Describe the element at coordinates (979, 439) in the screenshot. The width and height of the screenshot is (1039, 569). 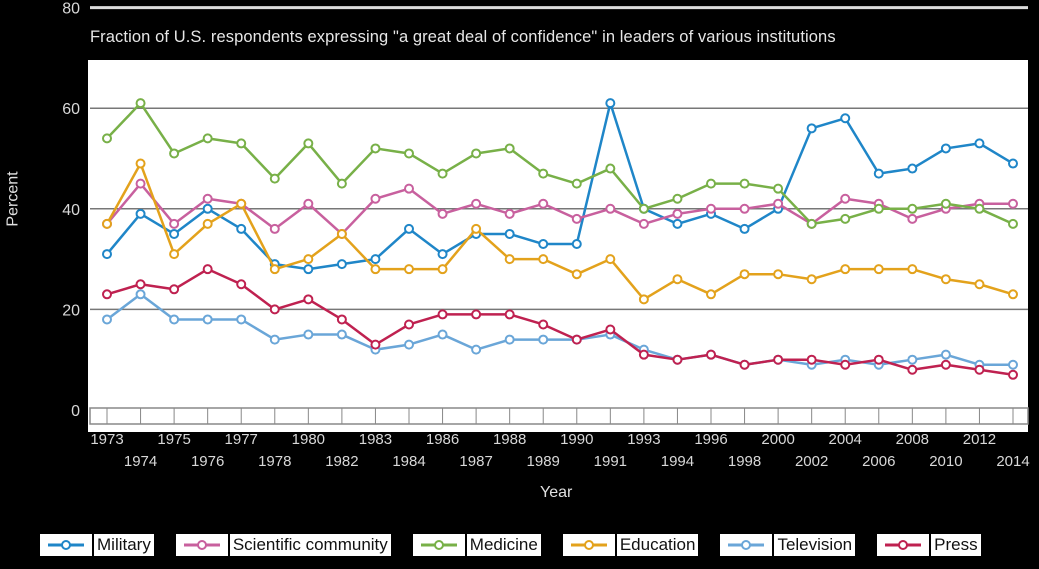
I see `x-tick-label: 2012` at that location.